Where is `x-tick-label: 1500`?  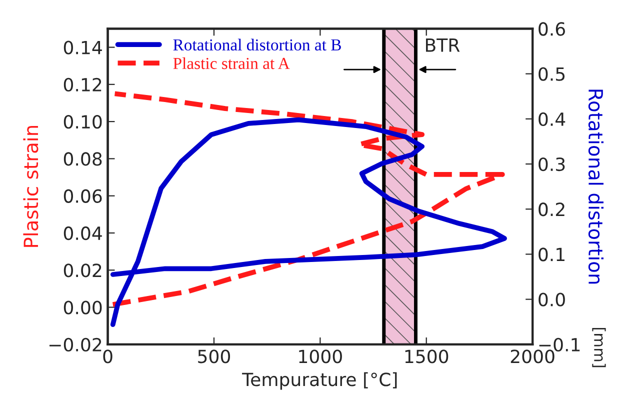
x-tick-label: 1500 is located at coordinates (426, 357).